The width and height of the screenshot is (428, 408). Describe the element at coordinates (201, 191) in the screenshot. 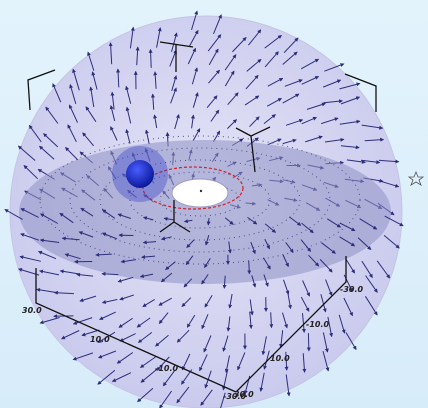

I see `center-point` at that location.